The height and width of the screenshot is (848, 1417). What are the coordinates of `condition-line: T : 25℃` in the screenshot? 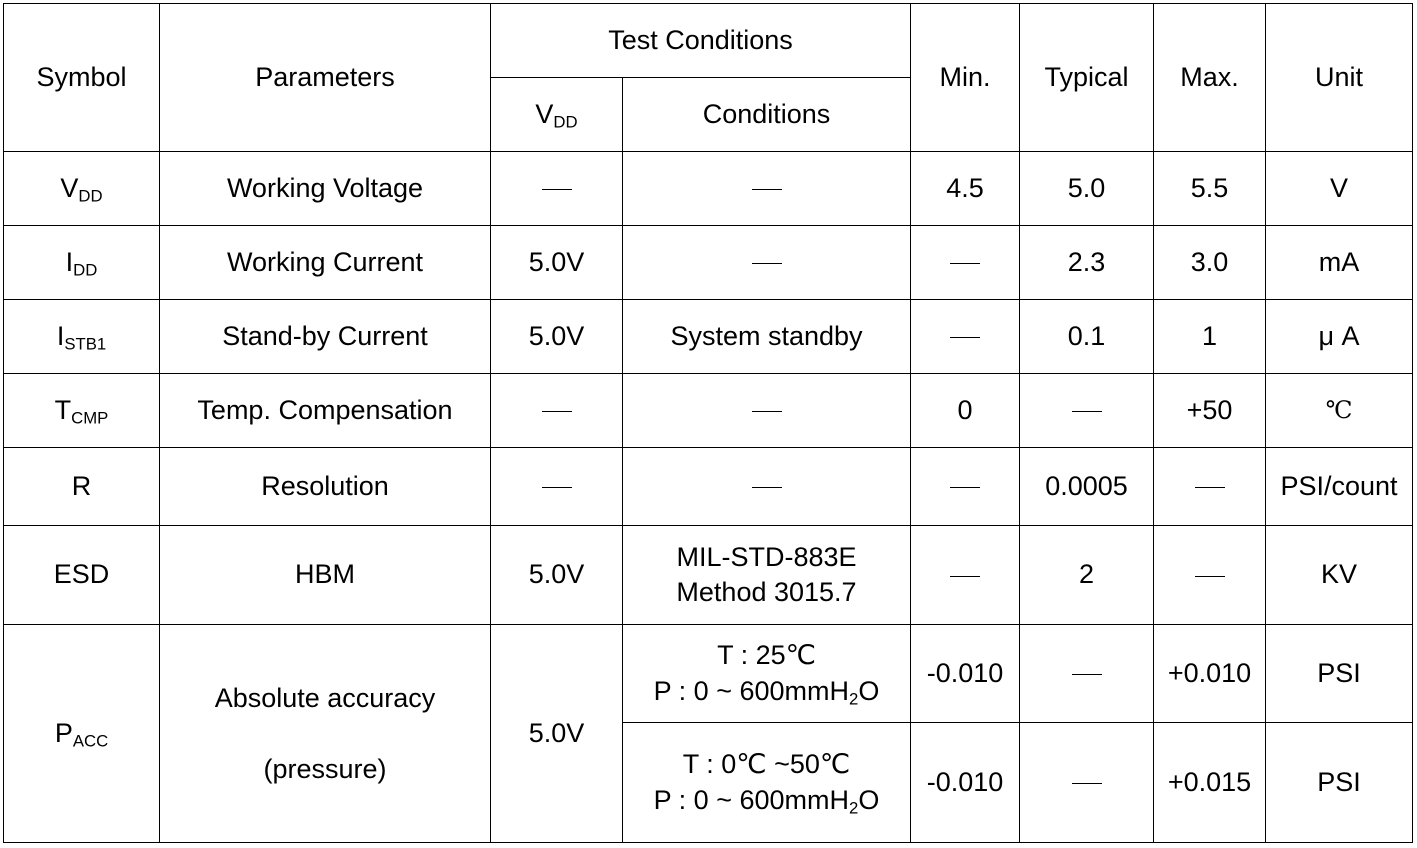 It's located at (766, 655).